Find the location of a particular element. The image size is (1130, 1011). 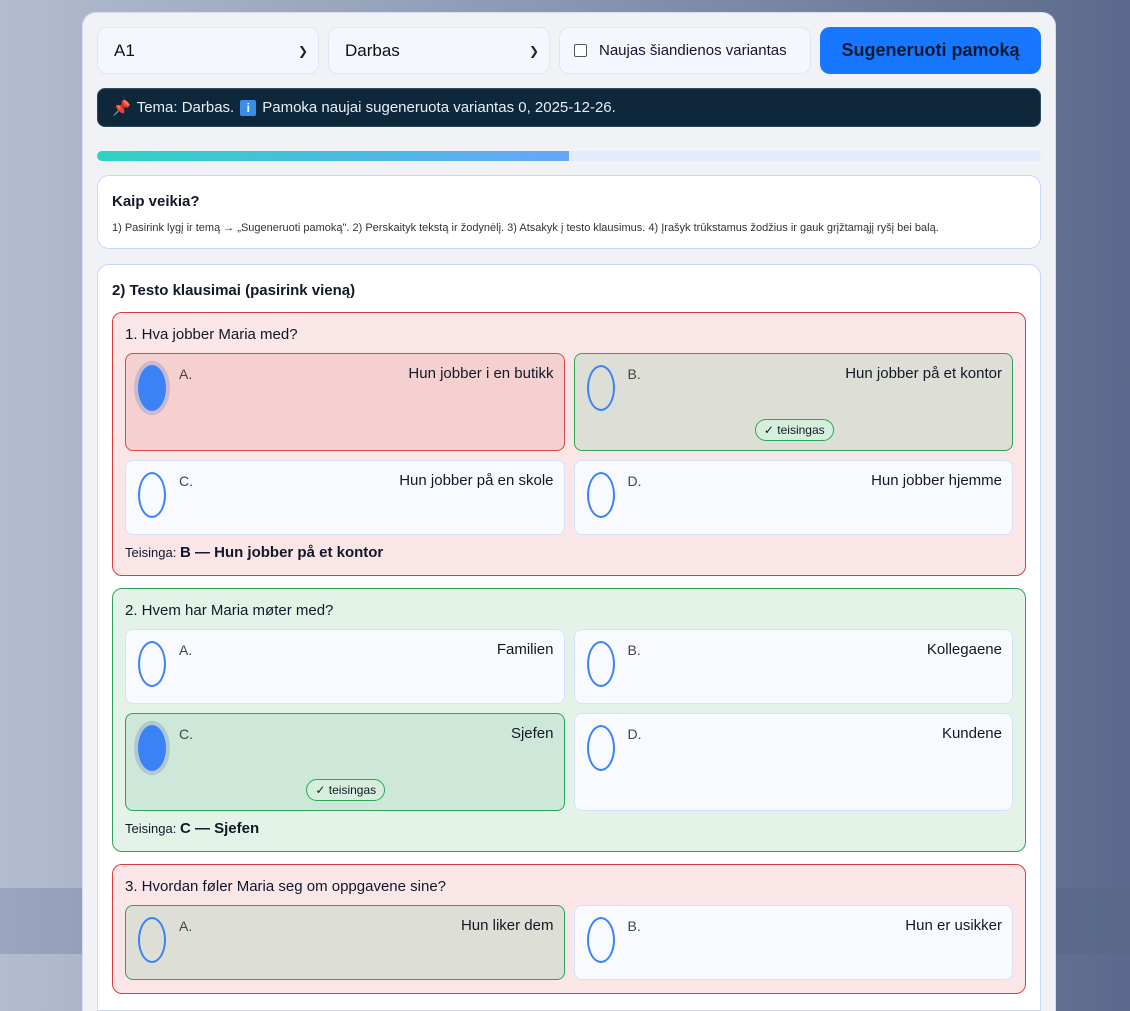

answer-option: A. Familien is located at coordinates (345, 666).